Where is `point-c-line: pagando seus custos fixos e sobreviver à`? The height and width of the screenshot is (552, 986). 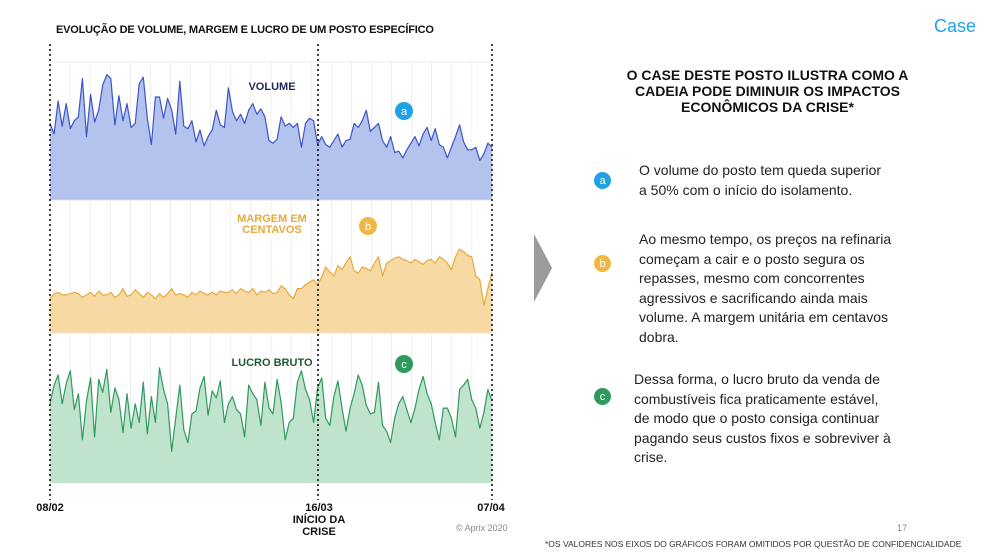 point-c-line: pagando seus custos fixos e sobreviver à is located at coordinates (762, 437).